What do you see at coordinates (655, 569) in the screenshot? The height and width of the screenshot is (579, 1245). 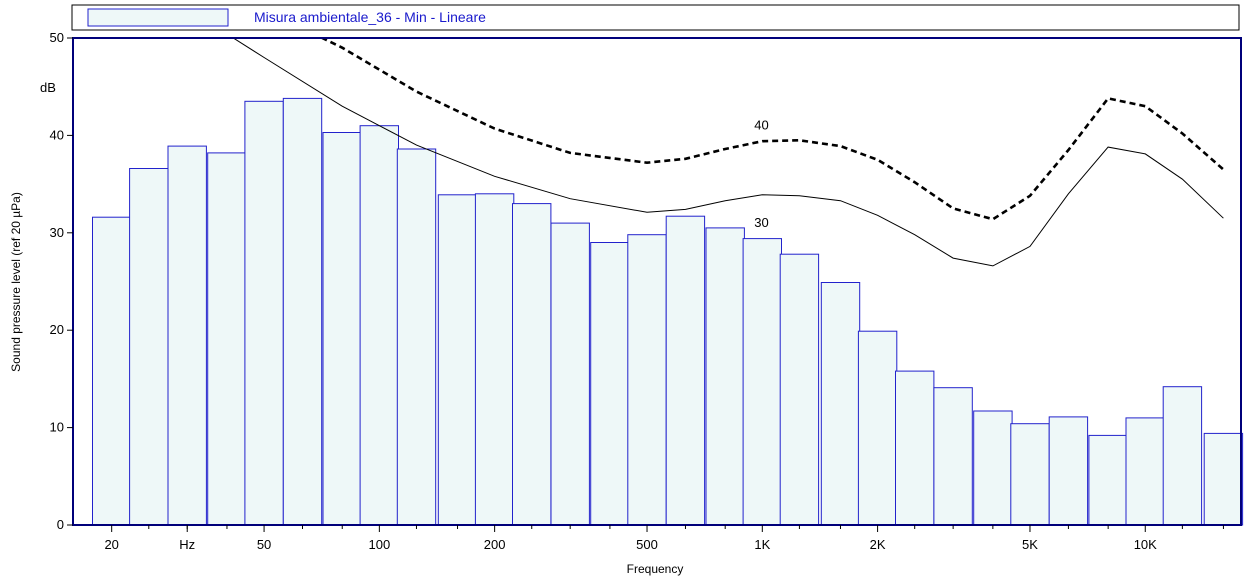 I see `x-axis-title: Frequency` at bounding box center [655, 569].